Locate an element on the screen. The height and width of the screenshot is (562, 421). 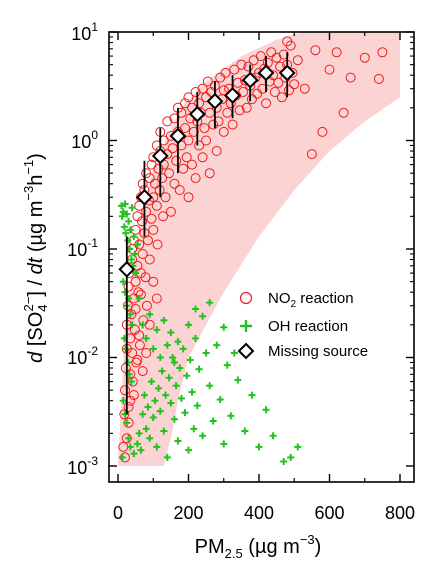
x-tick-label: 600 is located at coordinates (329, 513).